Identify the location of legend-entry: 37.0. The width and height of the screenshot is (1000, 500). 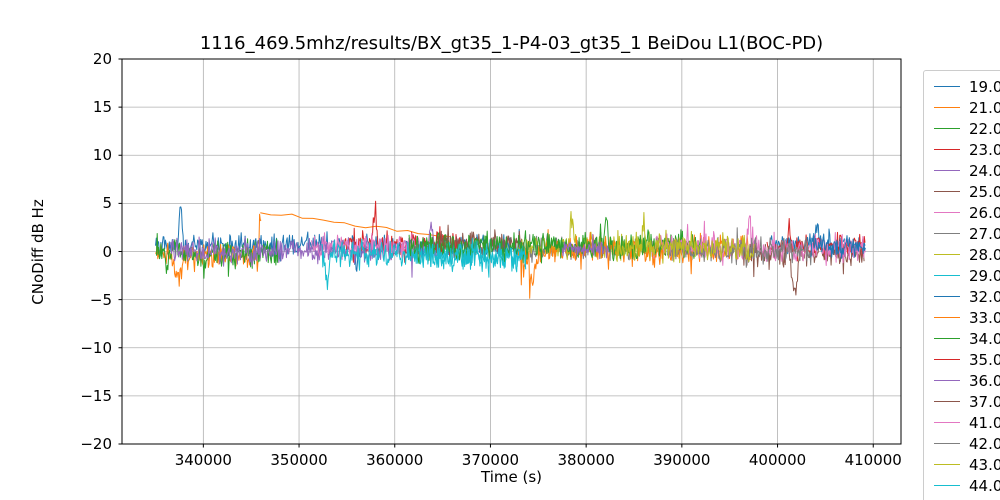
(967, 401).